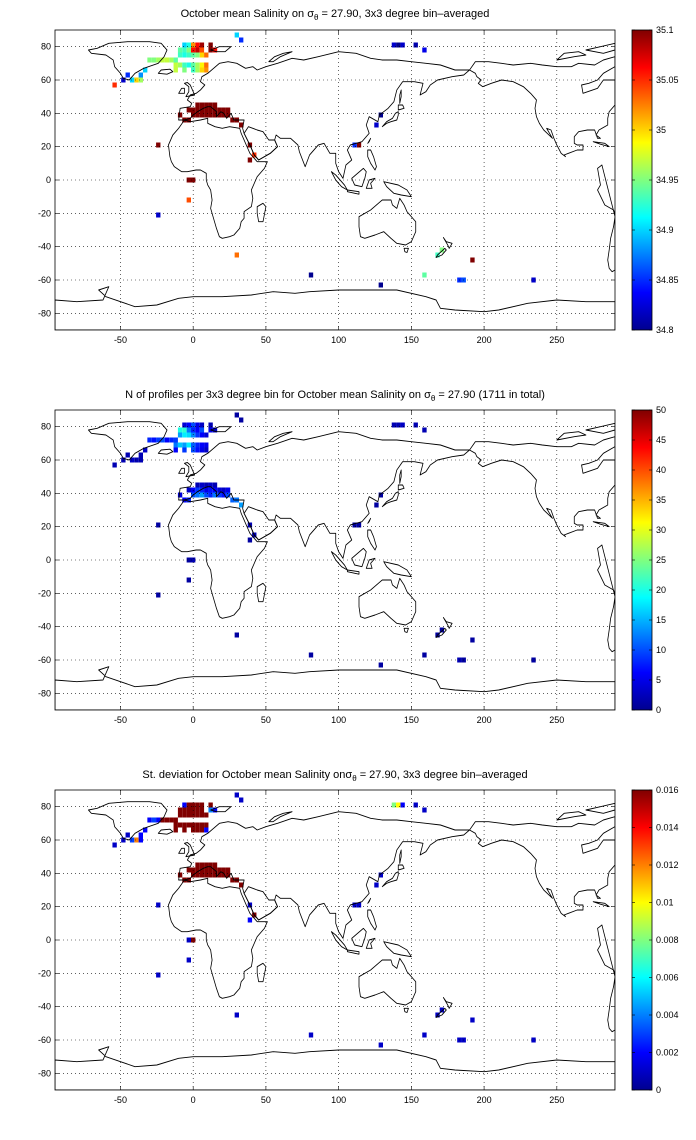 This screenshot has height=1140, width=696. What do you see at coordinates (667, 280) in the screenshot?
I see `colorbar-tick-label: 34.85` at bounding box center [667, 280].